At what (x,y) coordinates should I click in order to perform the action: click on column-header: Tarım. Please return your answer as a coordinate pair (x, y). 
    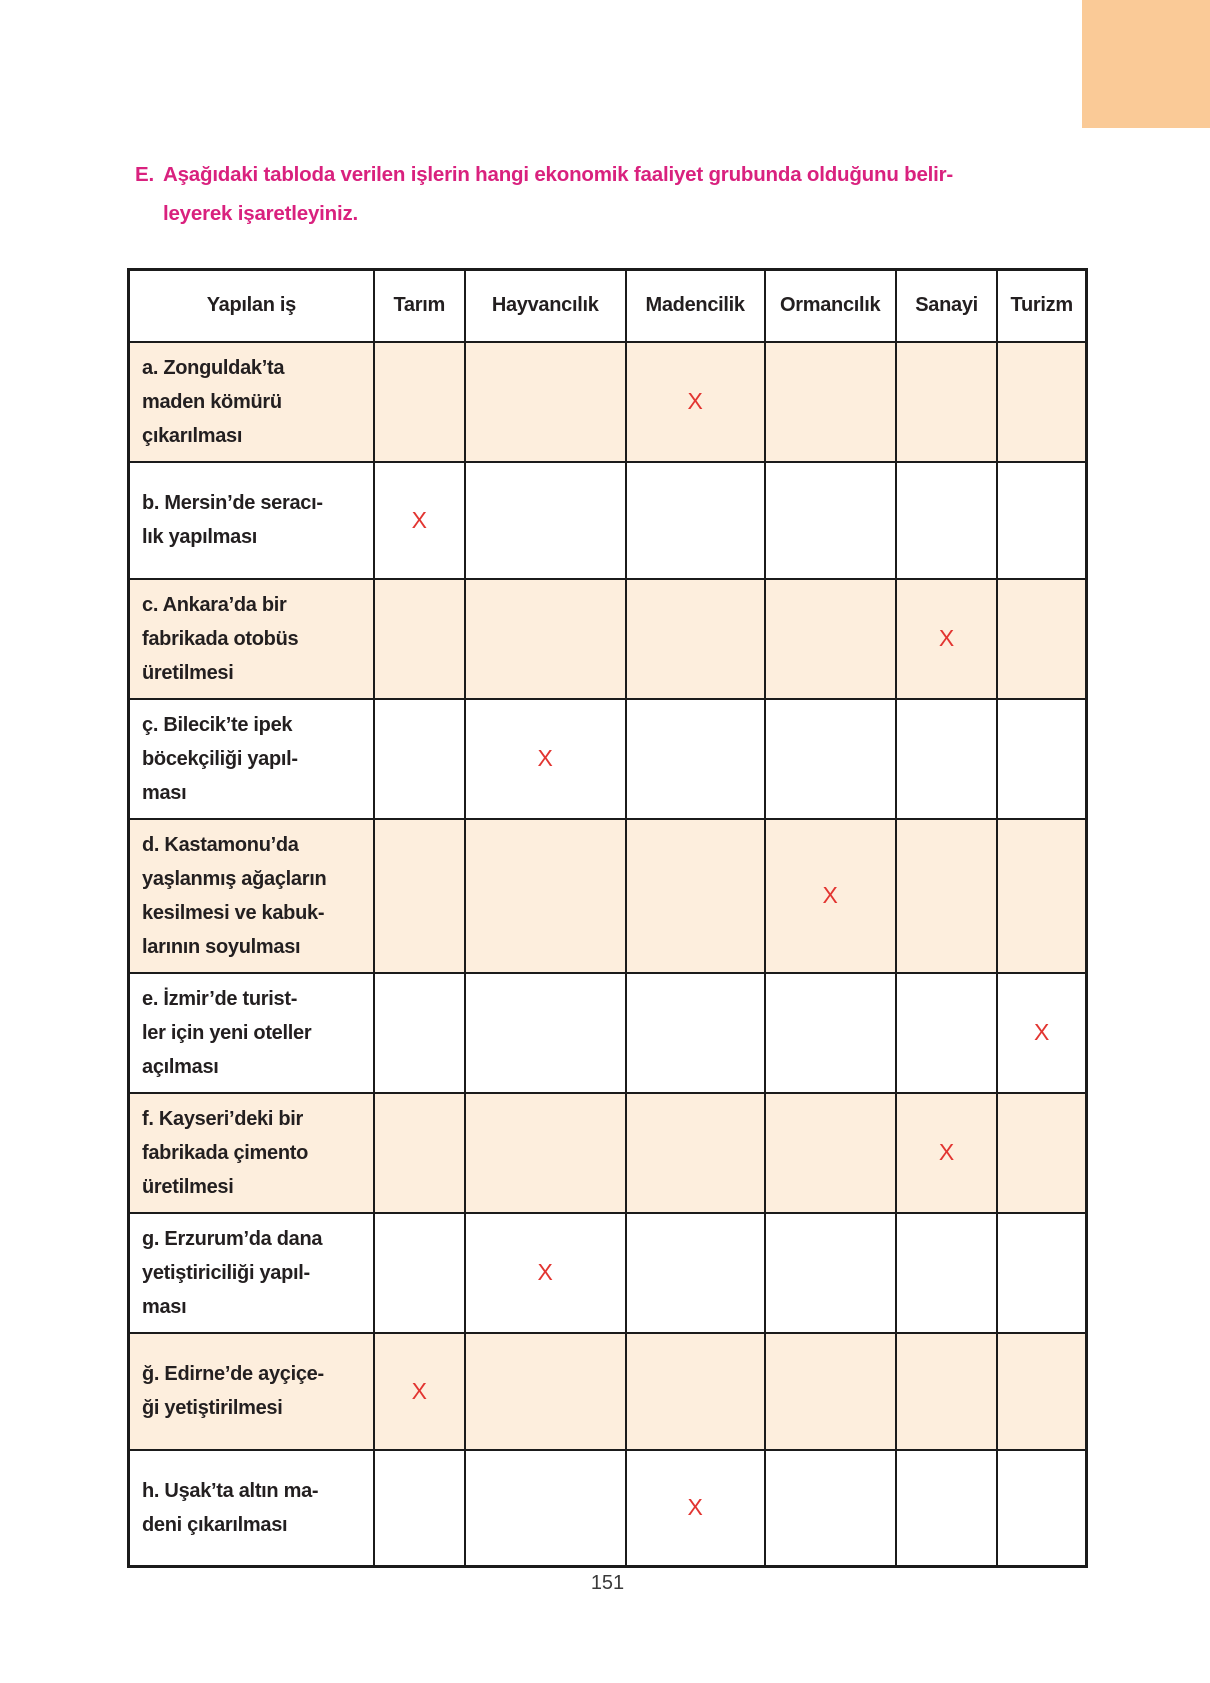
    Looking at the image, I should click on (419, 305).